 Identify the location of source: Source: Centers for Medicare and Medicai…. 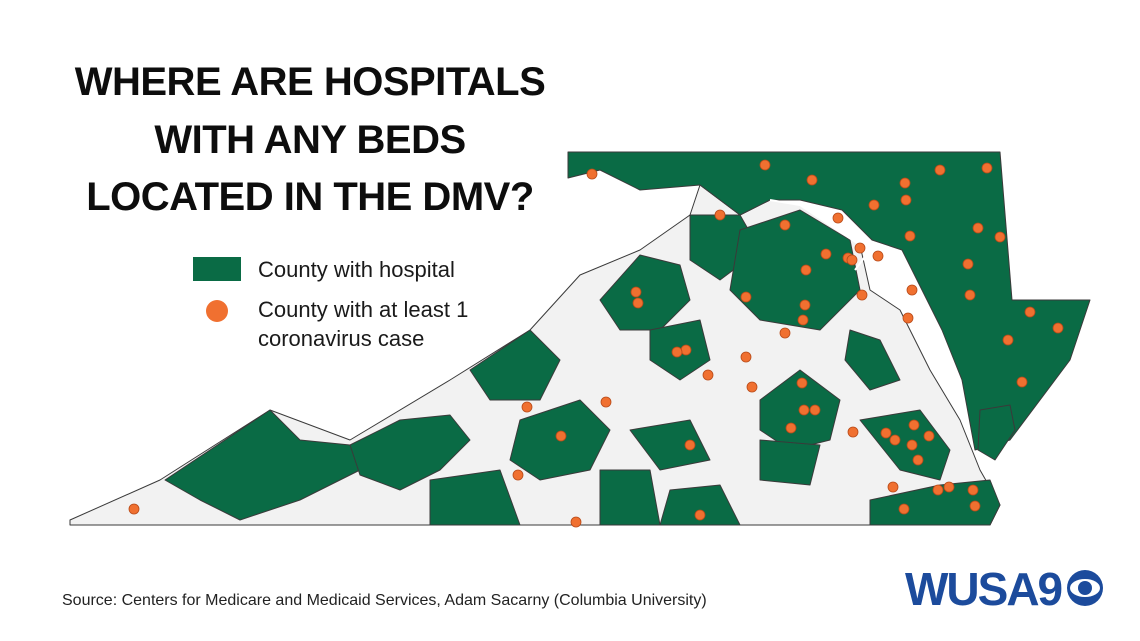
(384, 600).